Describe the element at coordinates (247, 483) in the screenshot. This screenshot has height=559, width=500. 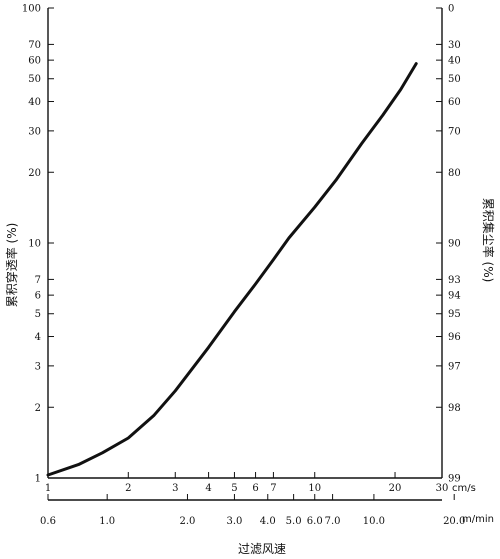
I see `top-x-axis-ticks: 1 2 3 4 5 6 7 10 20 30` at that location.